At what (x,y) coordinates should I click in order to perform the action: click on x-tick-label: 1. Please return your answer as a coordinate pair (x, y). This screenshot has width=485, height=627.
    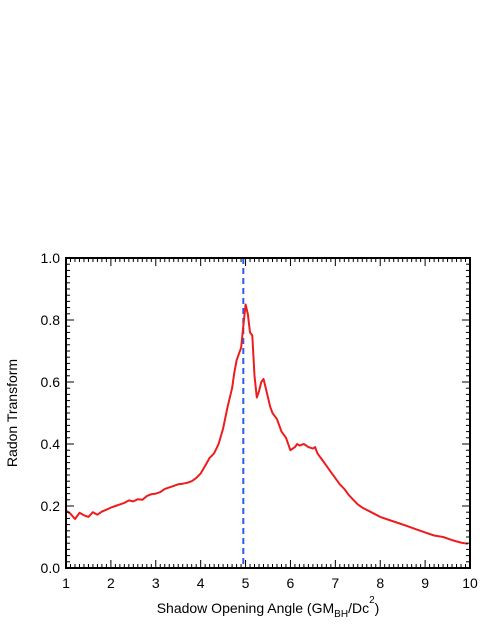
    Looking at the image, I should click on (66, 583).